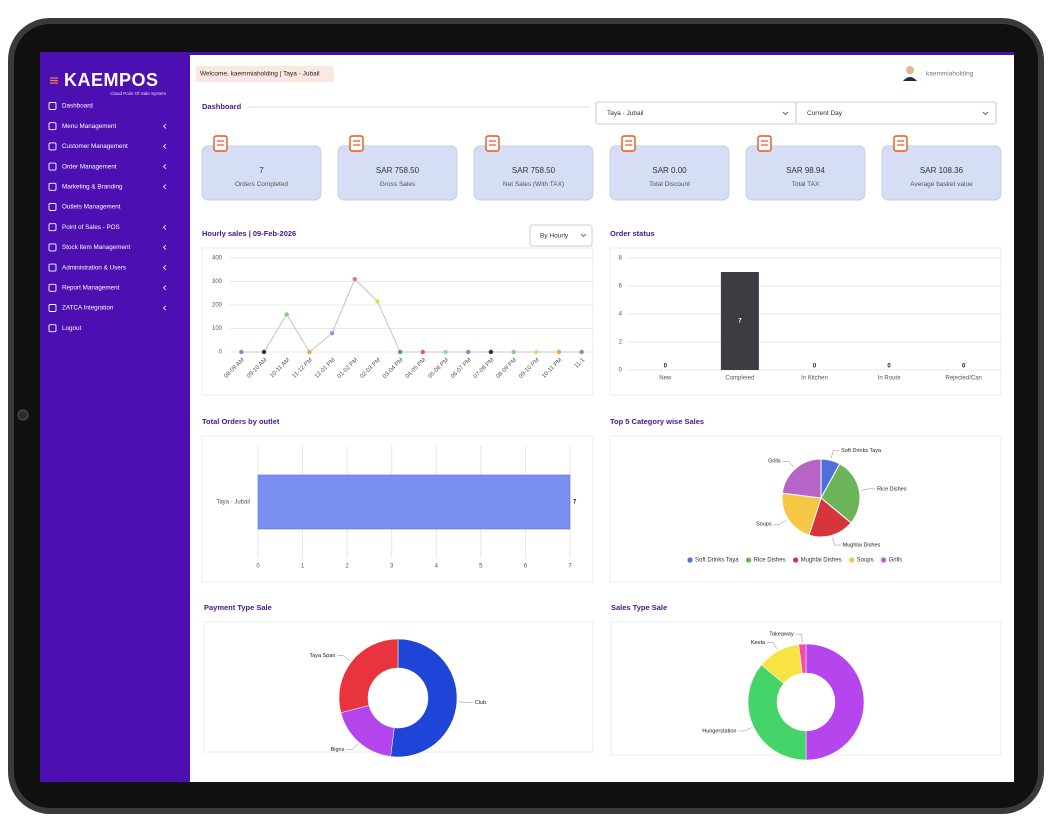 The image size is (1064, 818). I want to click on legend-label: Mughlai Dishes, so click(821, 561).